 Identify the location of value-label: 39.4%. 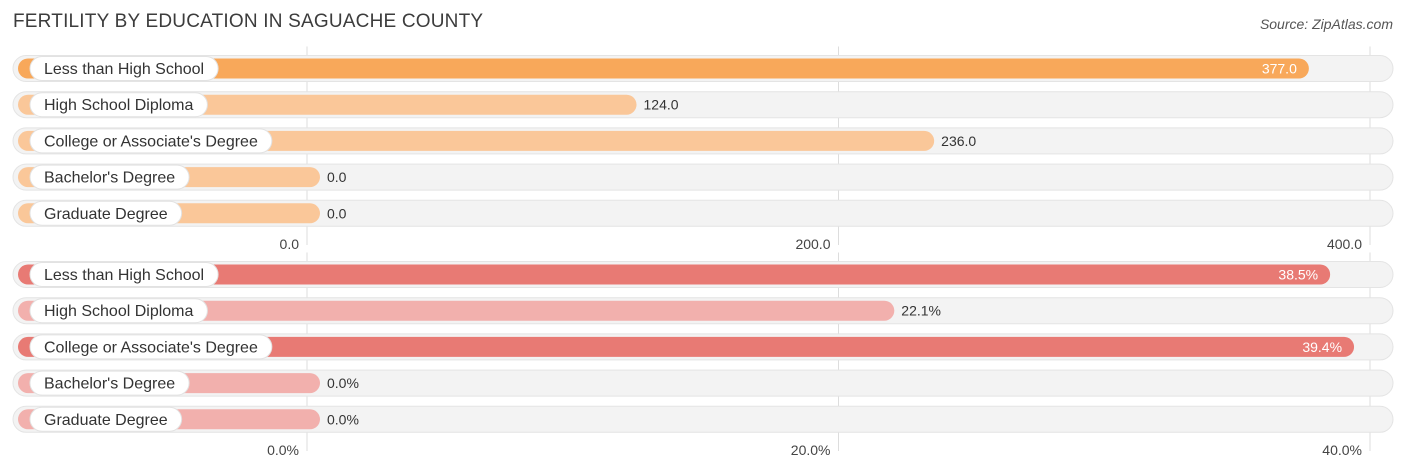
(1322, 347).